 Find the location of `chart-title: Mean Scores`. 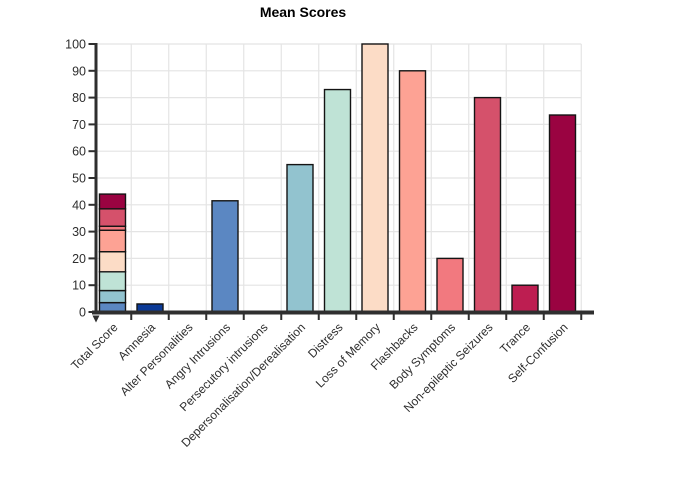

chart-title: Mean Scores is located at coordinates (303, 12).